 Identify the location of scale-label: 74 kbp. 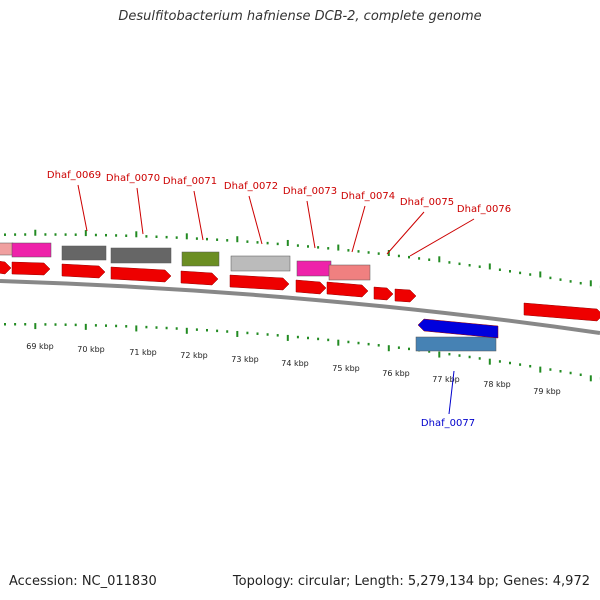
(295, 363).